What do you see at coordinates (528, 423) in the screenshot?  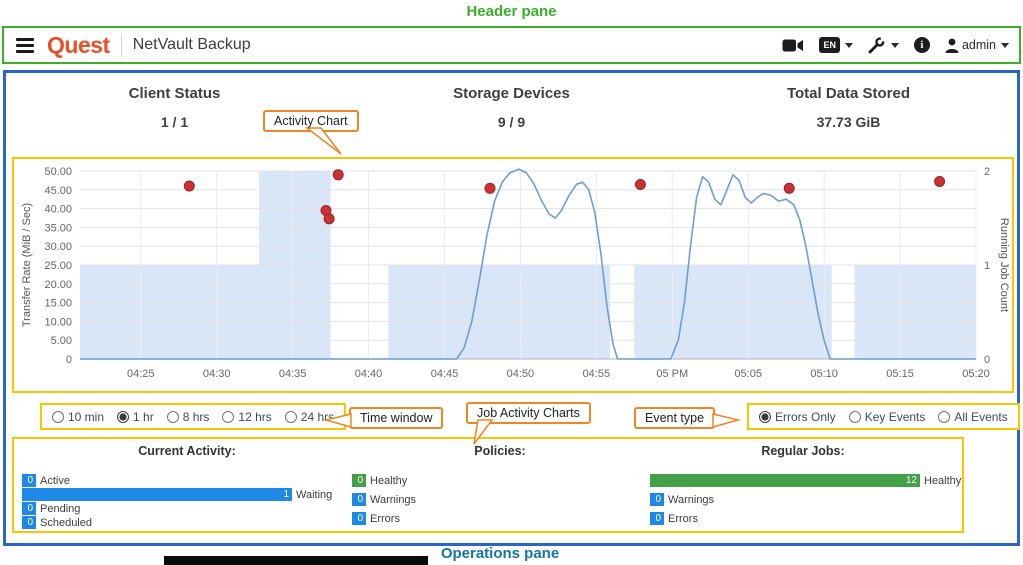 I see `callout-job-activity-charts: Job Activity Charts` at bounding box center [528, 423].